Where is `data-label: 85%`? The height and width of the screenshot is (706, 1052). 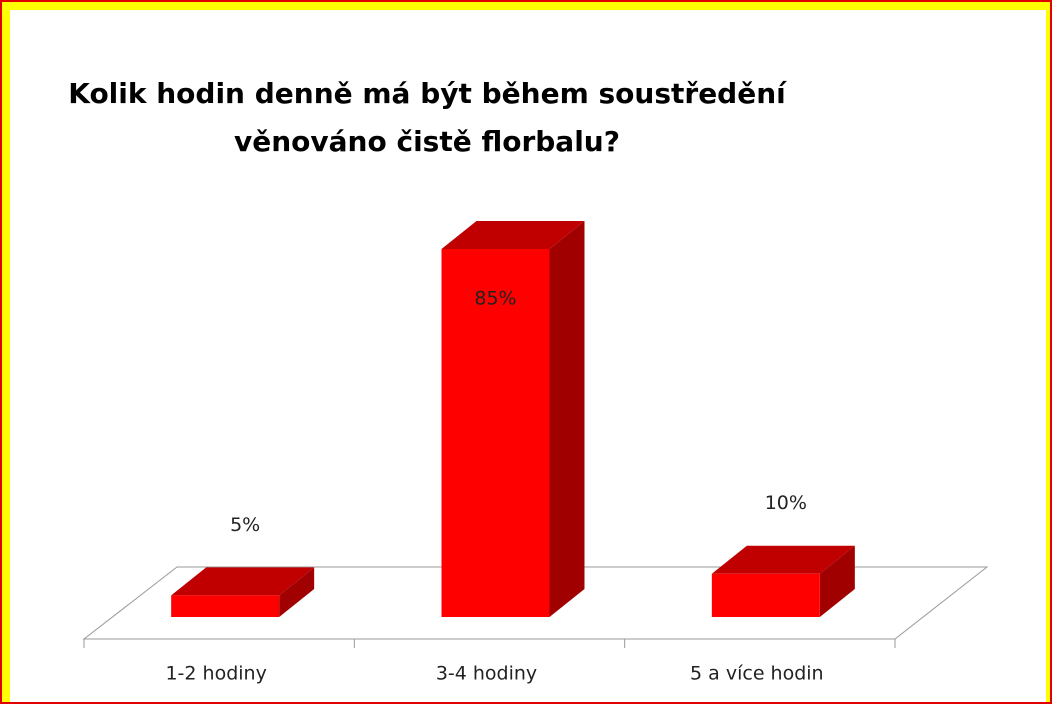 data-label: 85% is located at coordinates (495, 299).